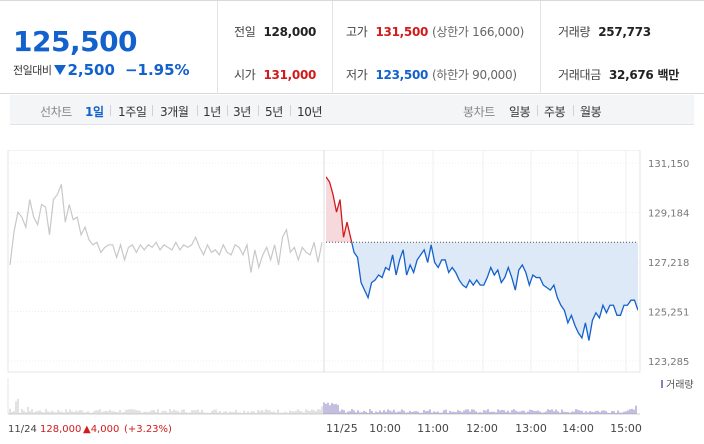  I want to click on change-label: 전일대비, so click(32, 70).